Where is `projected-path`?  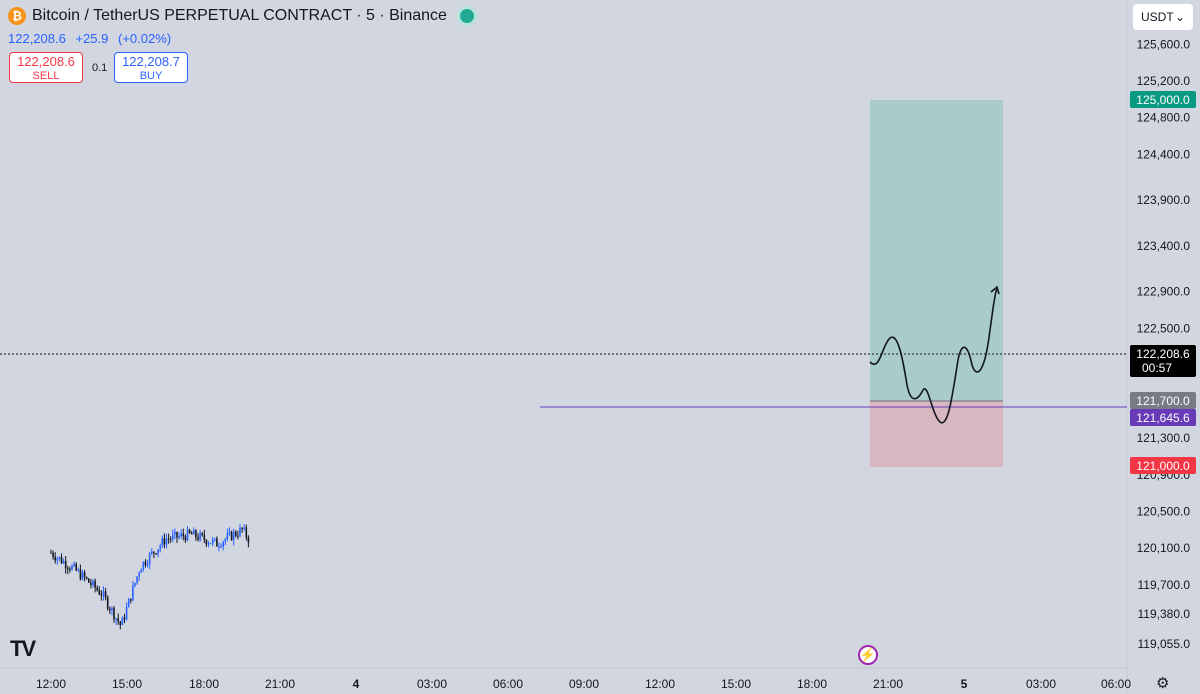
projected-path is located at coordinates (933, 355).